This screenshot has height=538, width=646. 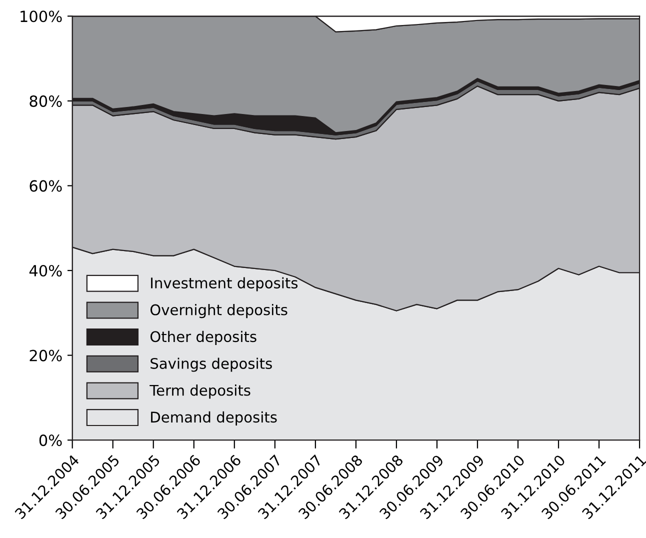 I want to click on legend-label: Investment deposits, so click(x=224, y=284).